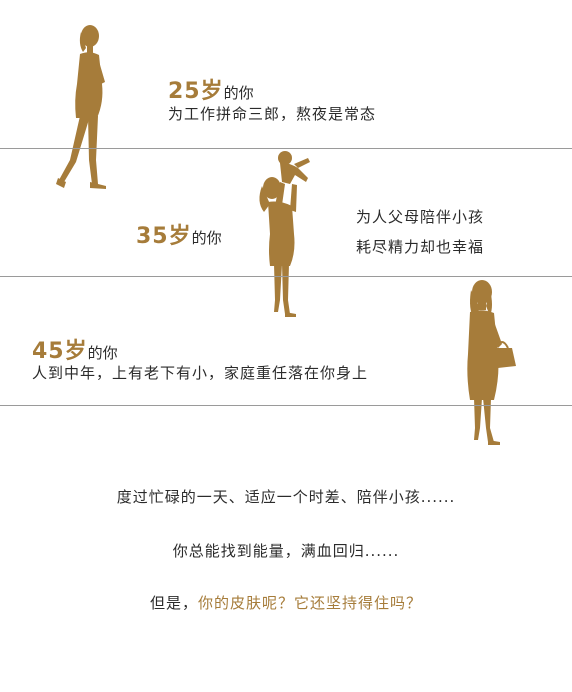 The height and width of the screenshot is (692, 572). Describe the element at coordinates (420, 217) in the screenshot. I see `stage-35-description-line-1: 为人父母陪伴小孩` at that location.